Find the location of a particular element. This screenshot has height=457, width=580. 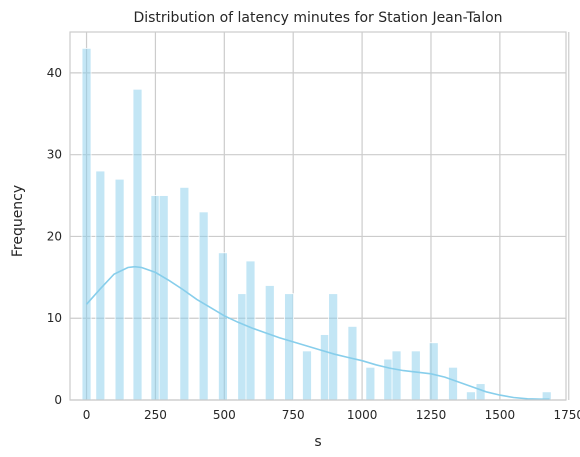

y-tick-label: 20 is located at coordinates (54, 236).